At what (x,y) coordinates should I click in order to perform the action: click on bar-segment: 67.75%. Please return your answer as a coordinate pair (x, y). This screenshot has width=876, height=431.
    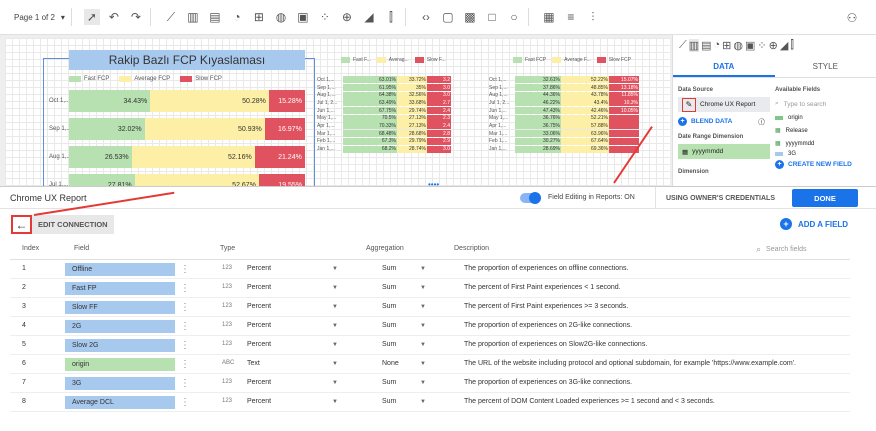
    Looking at the image, I should click on (370, 111).